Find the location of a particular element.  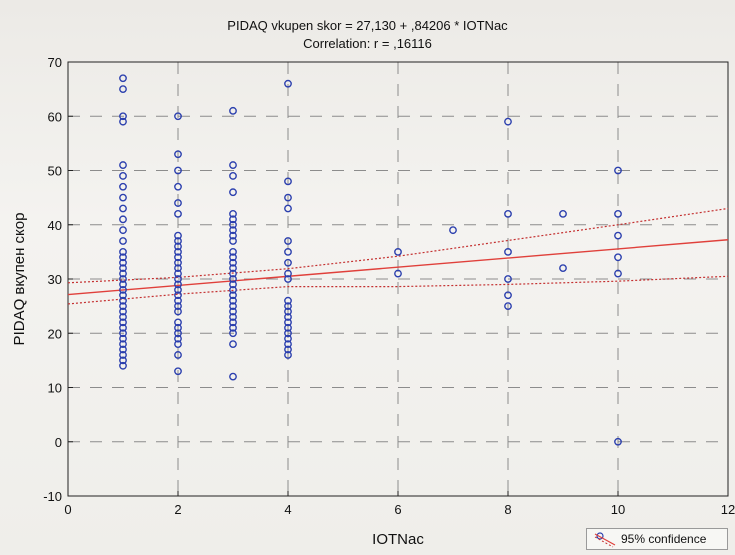

x-tick-label: 8 is located at coordinates (507, 509).